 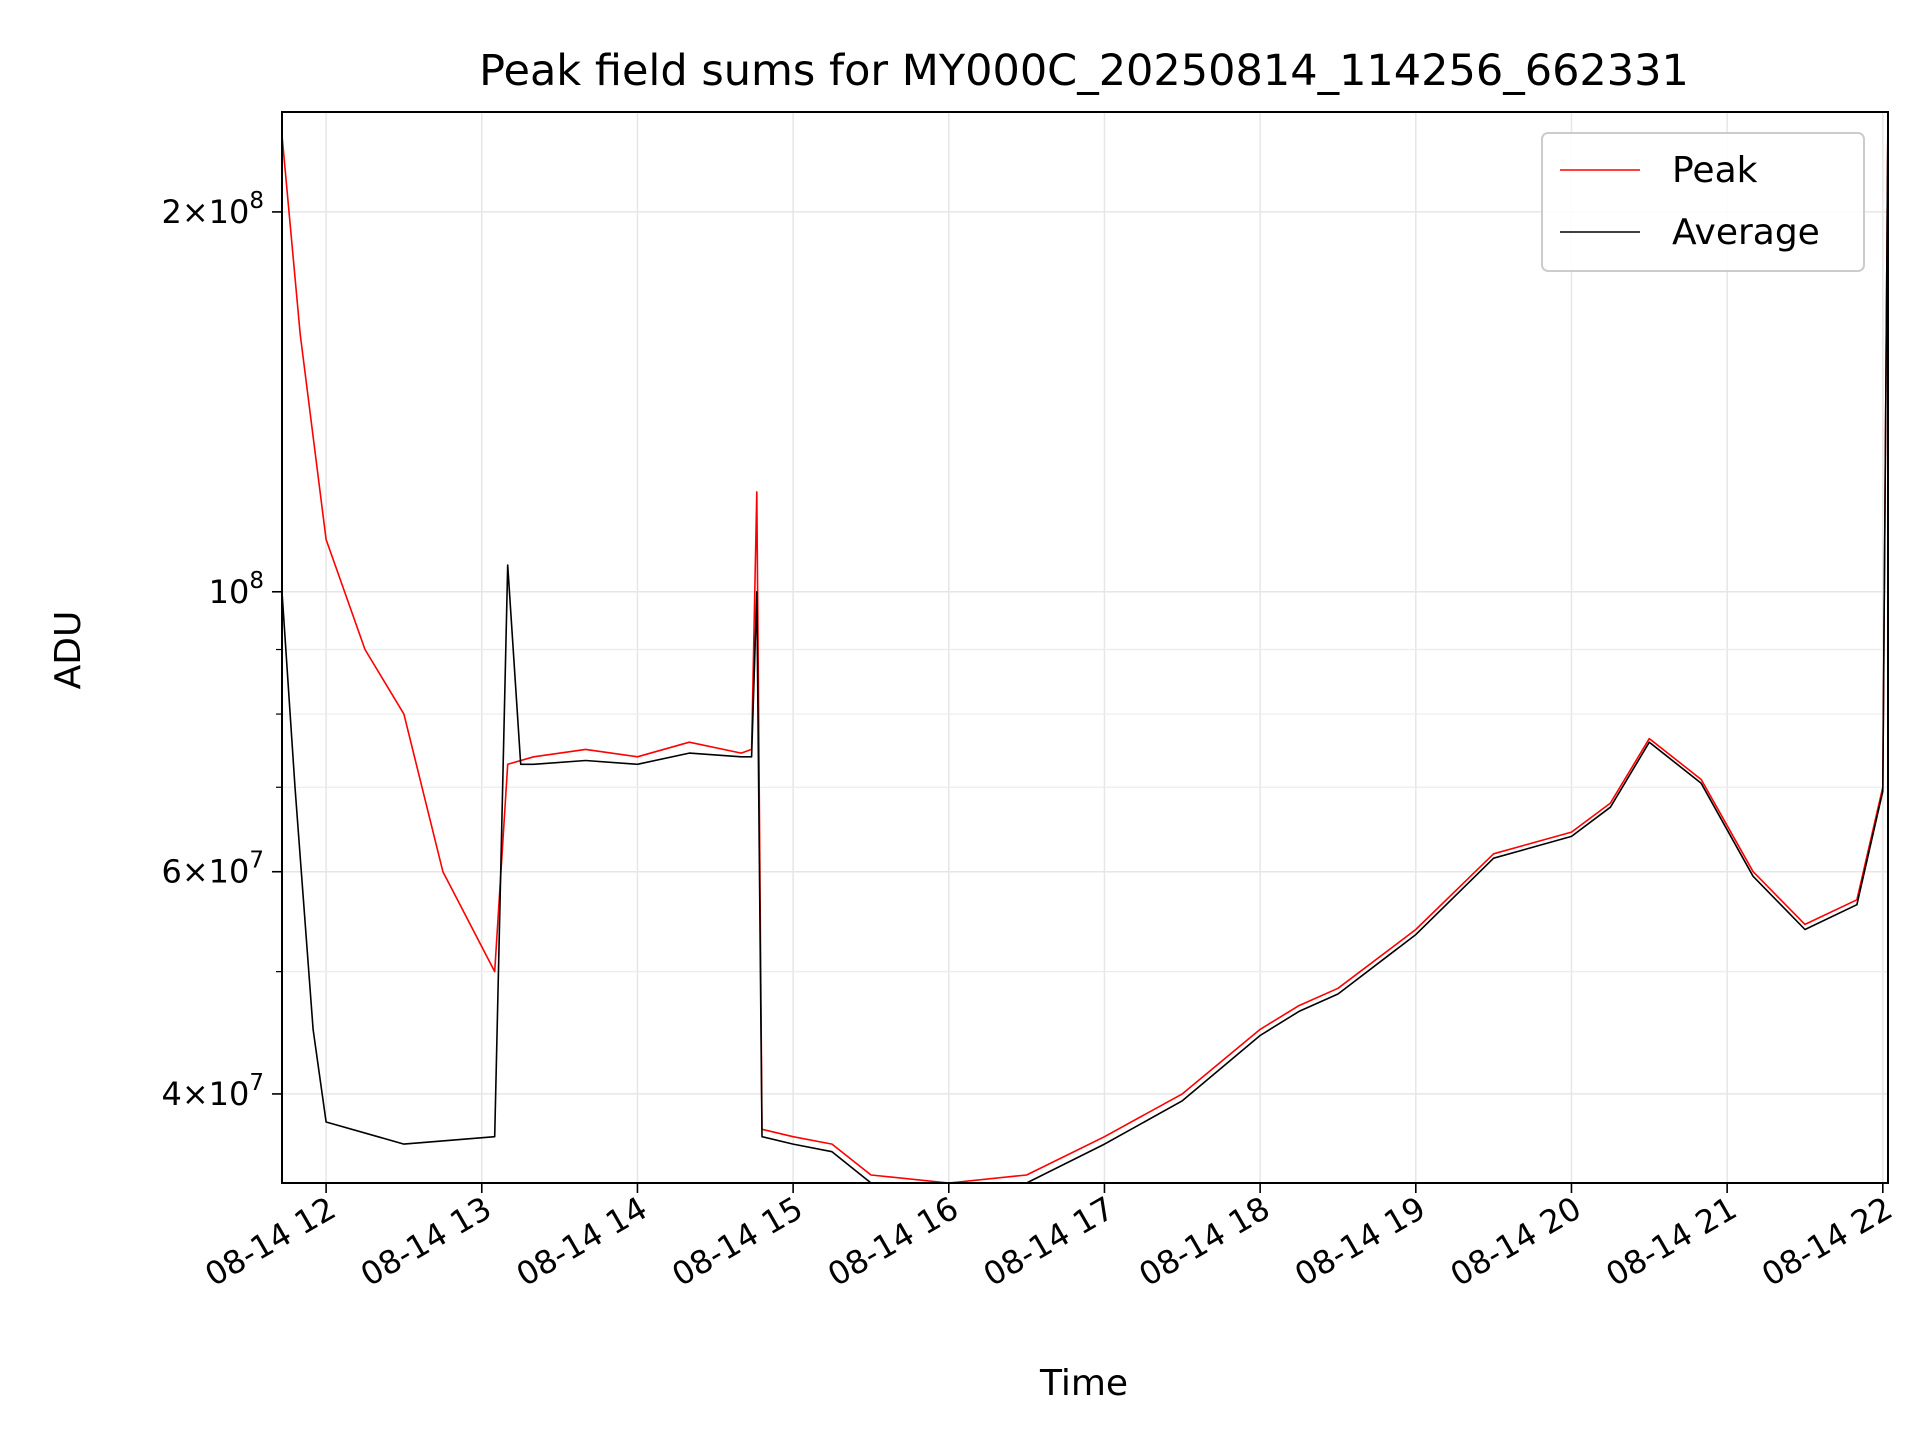 I want to click on legend-peak-label: Peak, so click(x=1715, y=170).